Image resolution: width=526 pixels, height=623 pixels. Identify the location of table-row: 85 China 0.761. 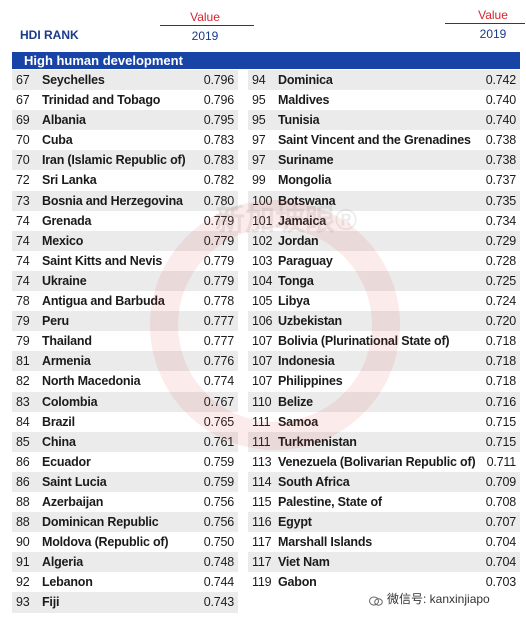
(125, 441).